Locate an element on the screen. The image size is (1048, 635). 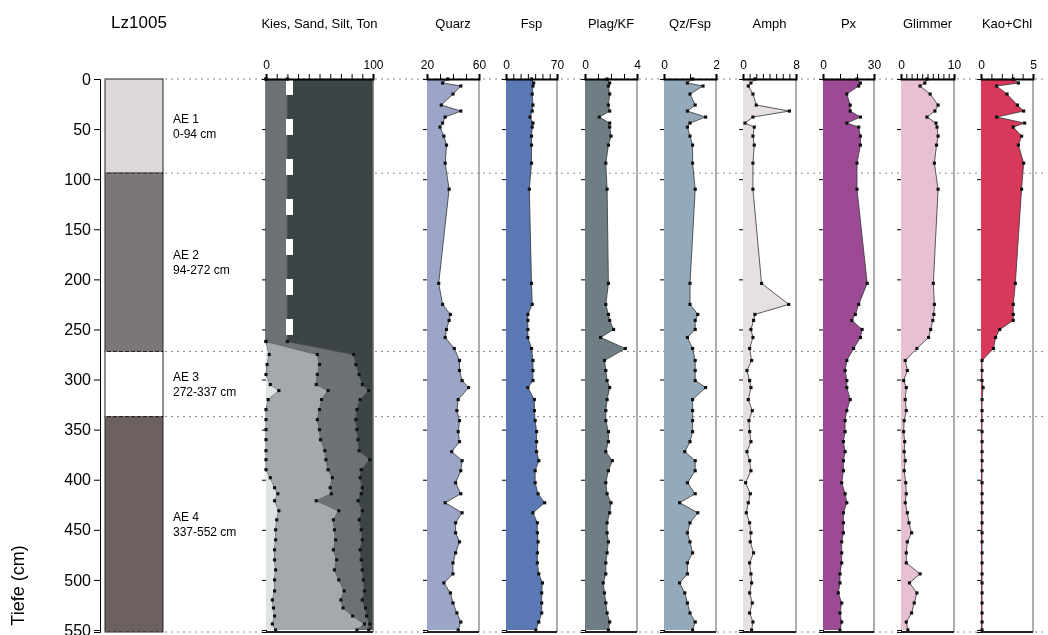
y-tick-label: 550 is located at coordinates (78, 628).